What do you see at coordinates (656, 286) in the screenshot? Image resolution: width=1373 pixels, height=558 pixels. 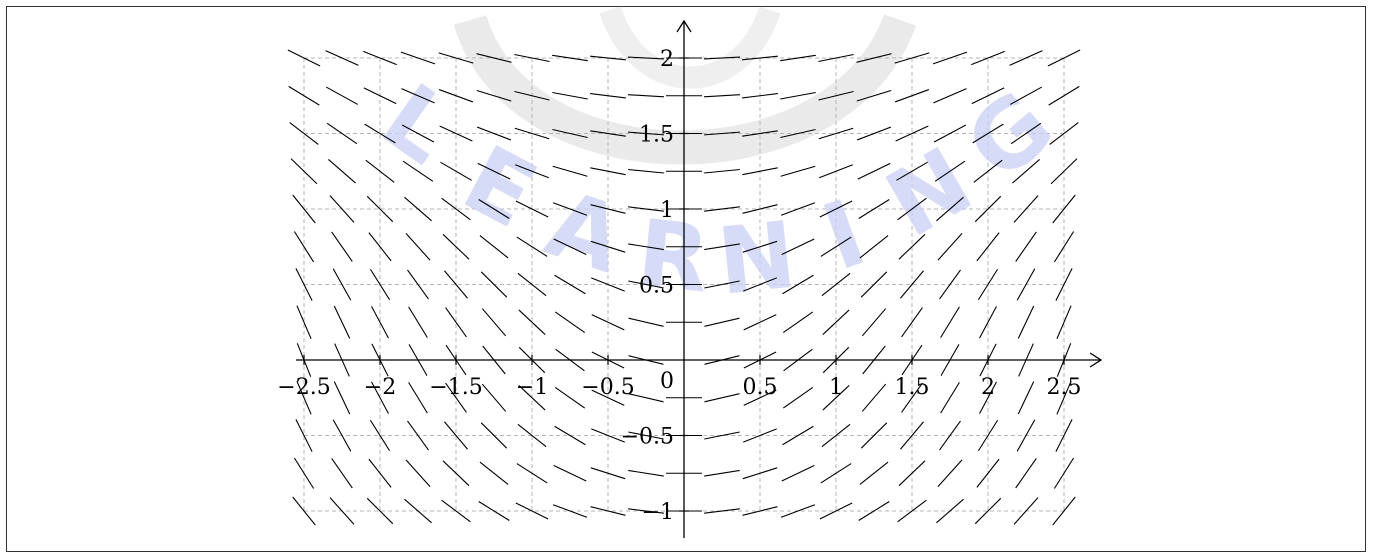 I see `y-tick-label: 0.5` at bounding box center [656, 286].